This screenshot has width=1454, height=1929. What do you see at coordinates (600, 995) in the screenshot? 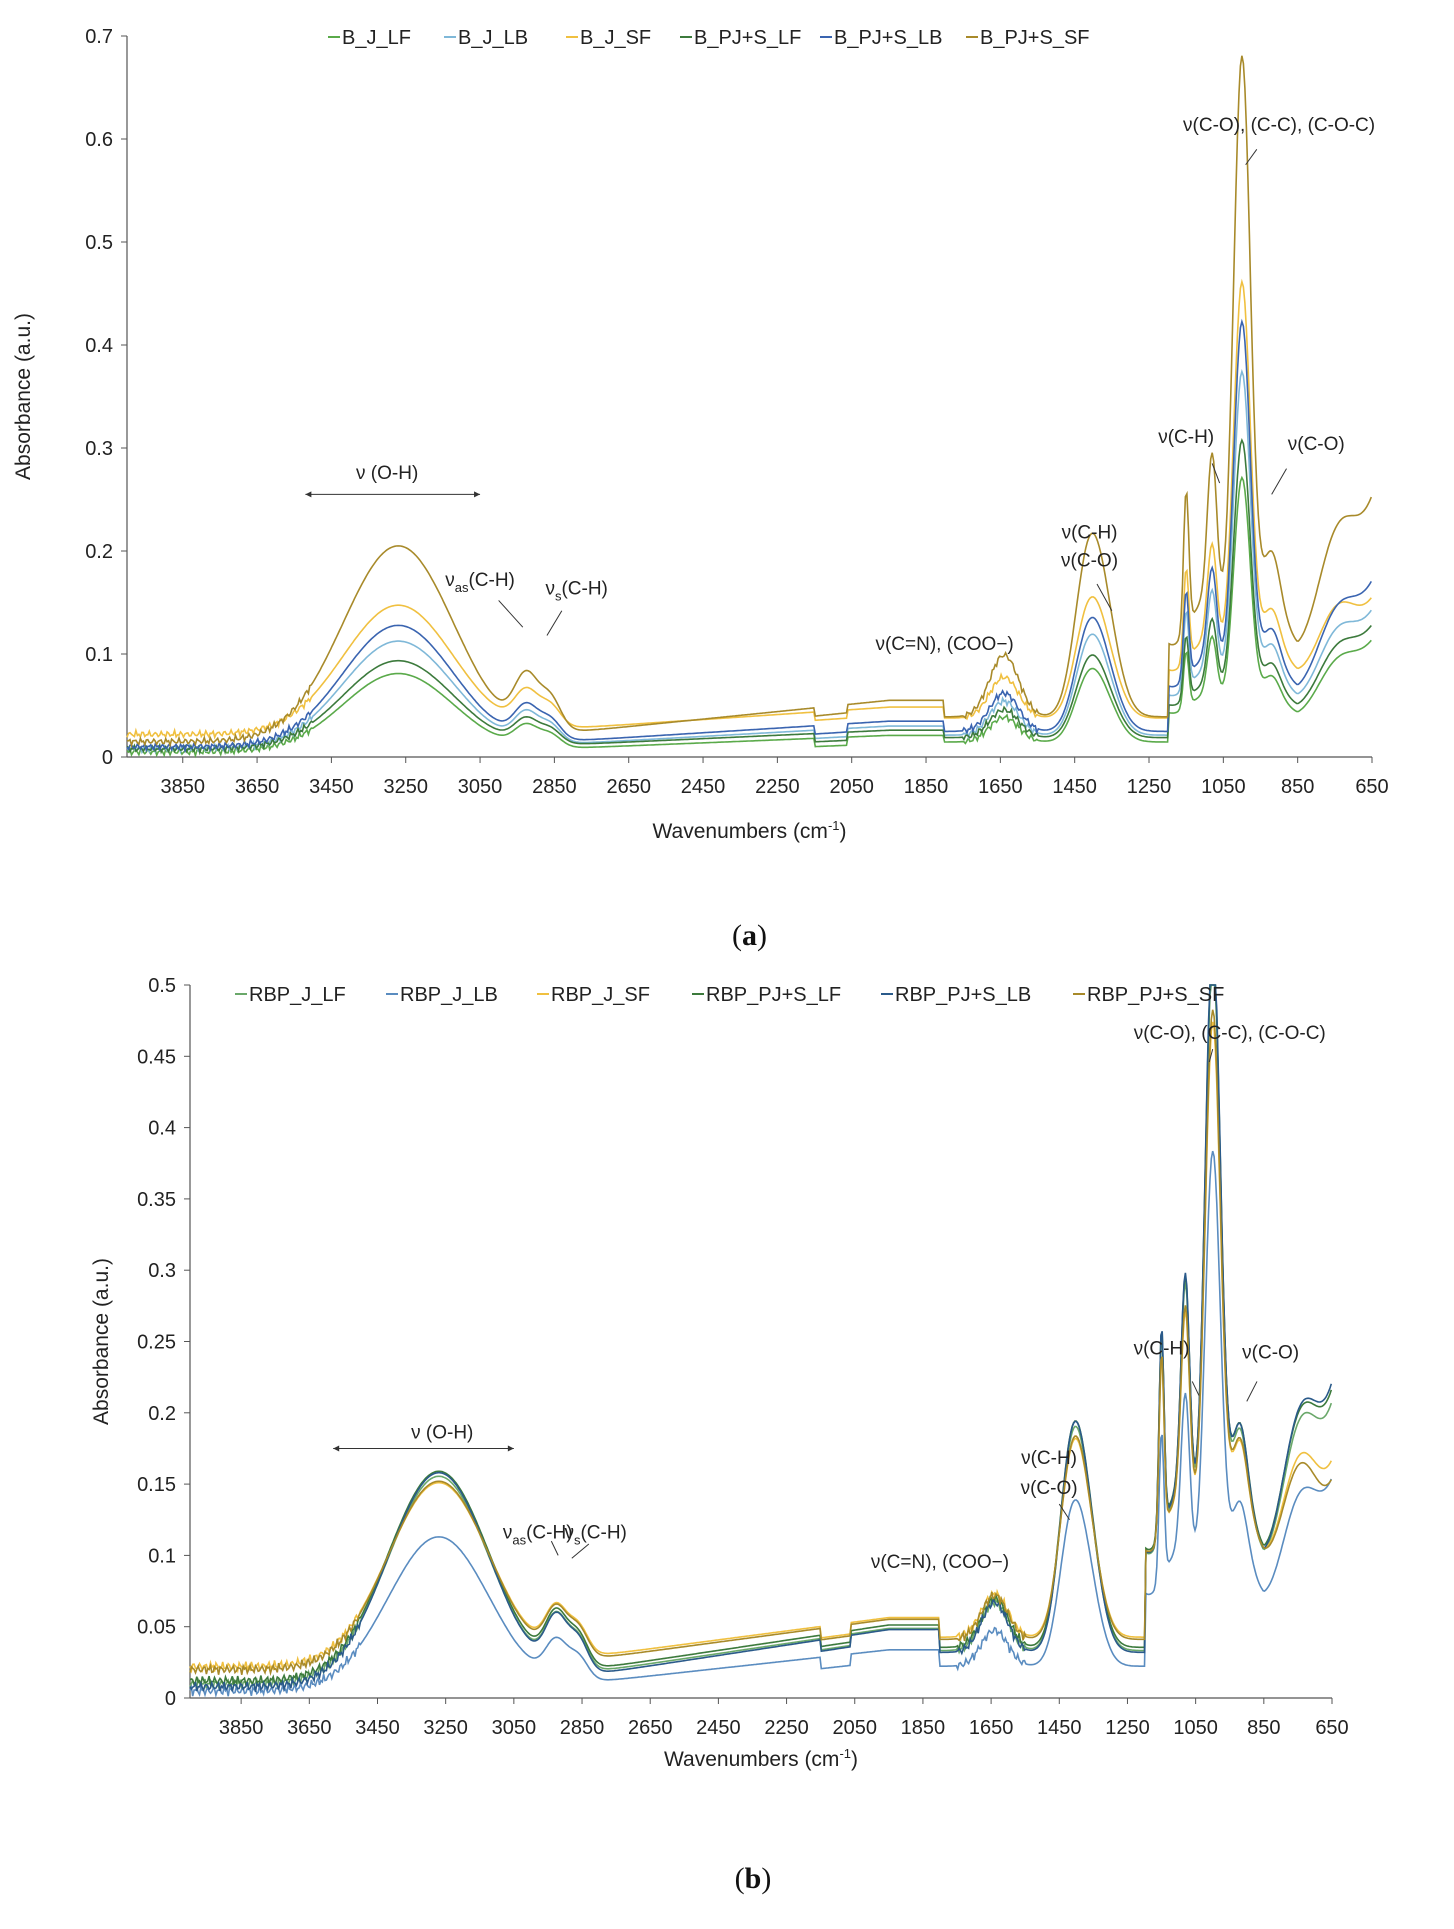
I see `legend-entry: RBP_J_SF` at bounding box center [600, 995].